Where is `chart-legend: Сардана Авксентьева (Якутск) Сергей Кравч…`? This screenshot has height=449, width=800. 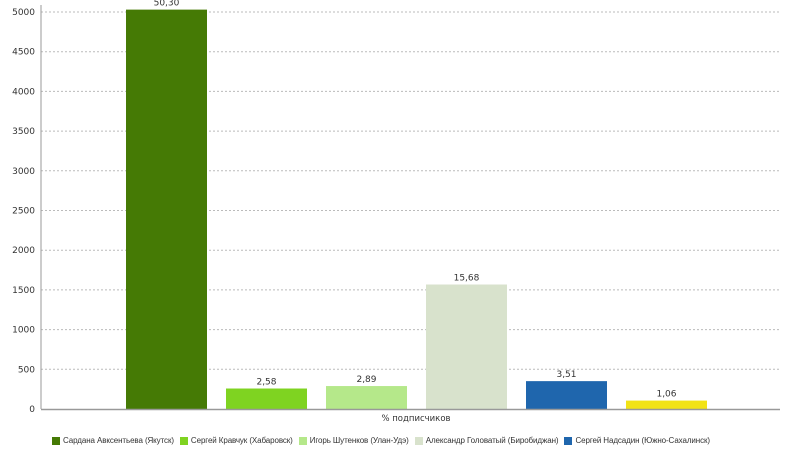 chart-legend: Сардана Авксентьева (Якутск) Сергей Кравч… is located at coordinates (416, 440).